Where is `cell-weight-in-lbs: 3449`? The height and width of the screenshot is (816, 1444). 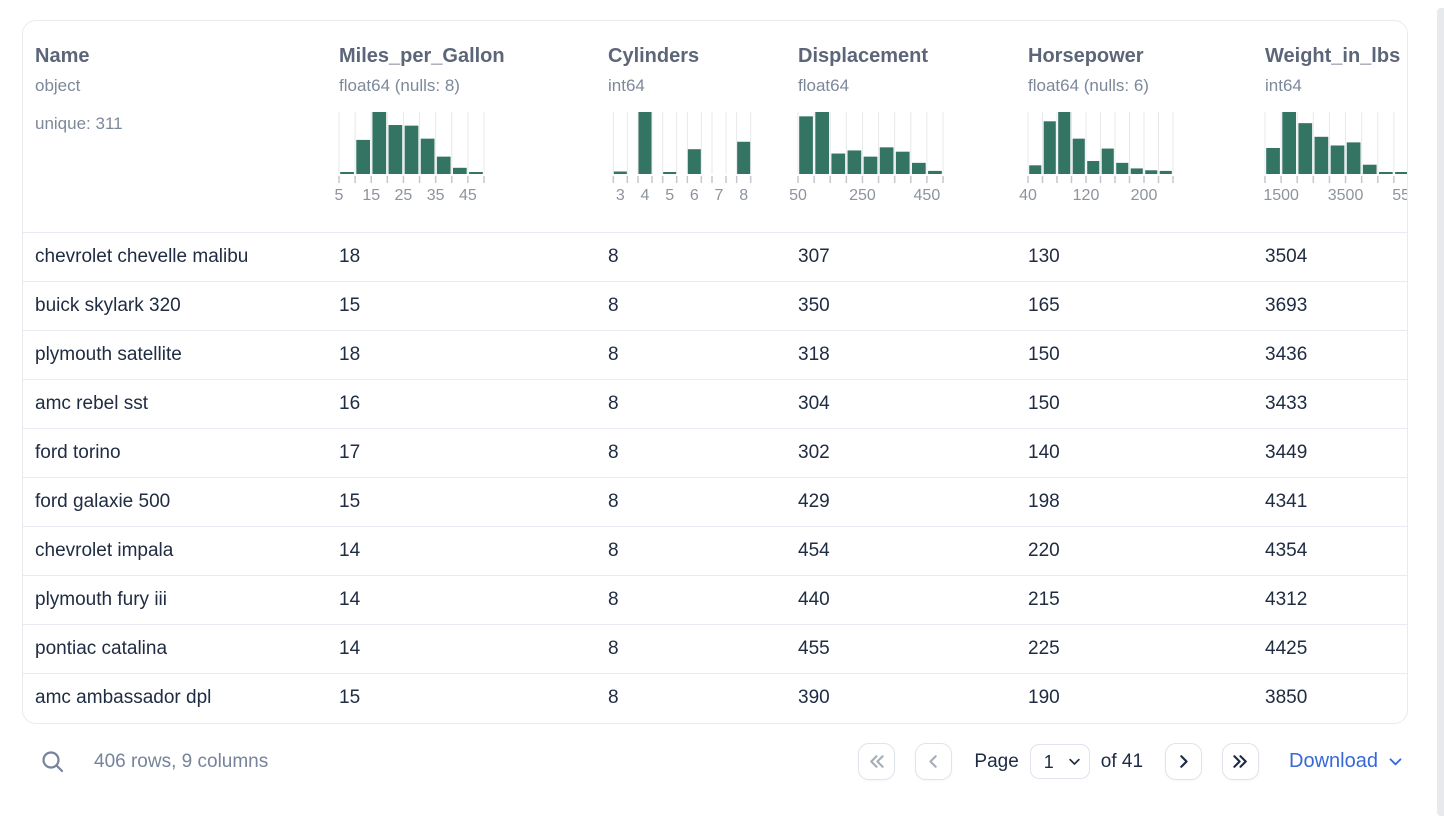
cell-weight-in-lbs: 3449 is located at coordinates (1286, 452).